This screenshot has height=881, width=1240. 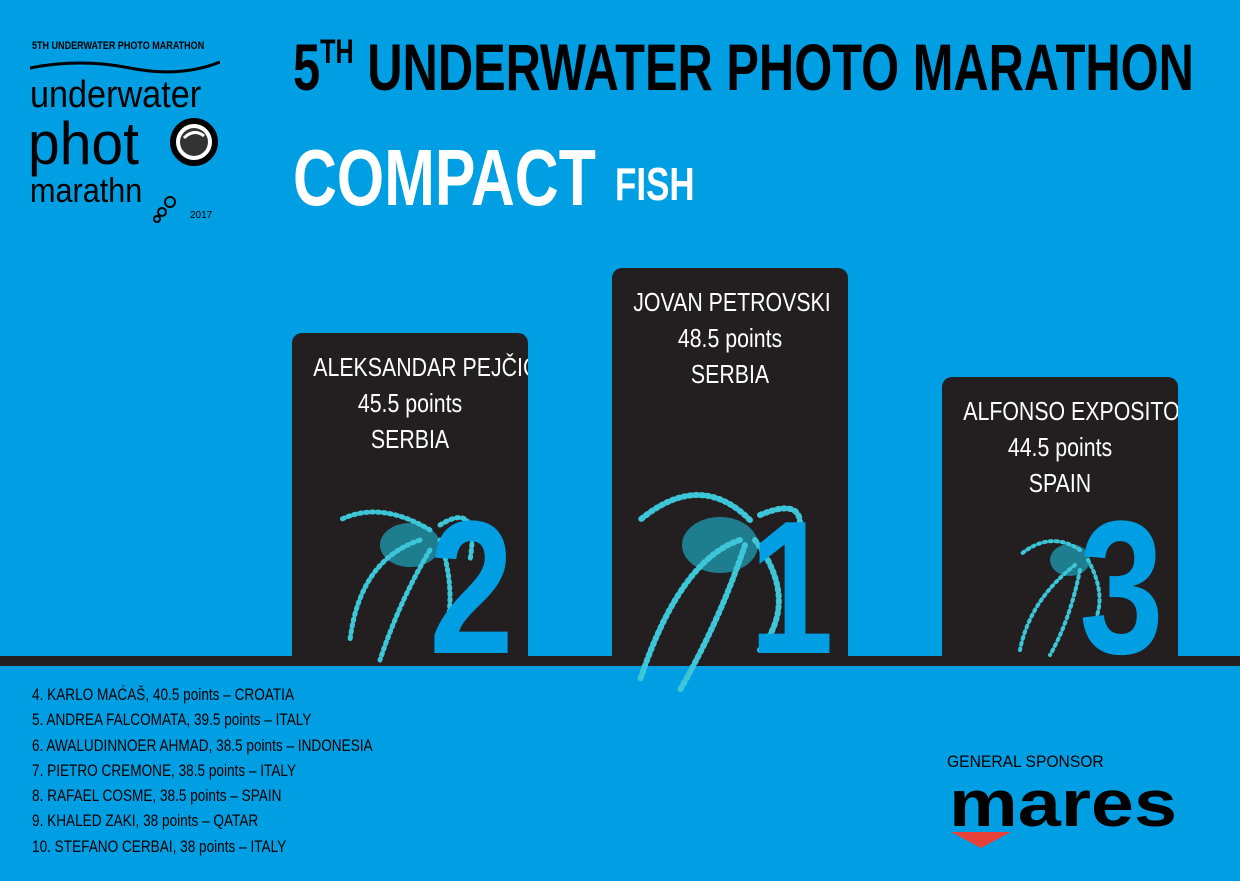 What do you see at coordinates (172, 720) in the screenshot?
I see `list-item: 5. ANDREA FALCOMATA, 39.5 points – ITALY` at bounding box center [172, 720].